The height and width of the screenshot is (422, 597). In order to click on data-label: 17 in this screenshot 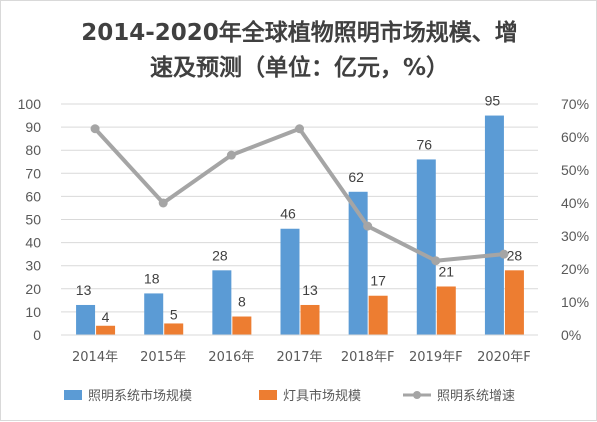, I will do `click(378, 281)`.